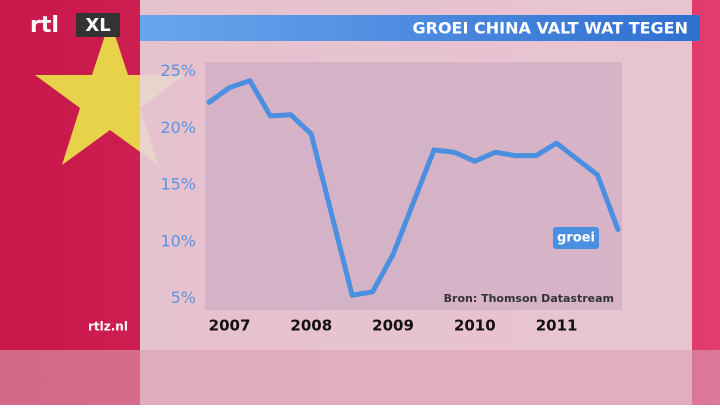 The height and width of the screenshot is (409, 720). I want to click on logo-box, so click(98, 25).